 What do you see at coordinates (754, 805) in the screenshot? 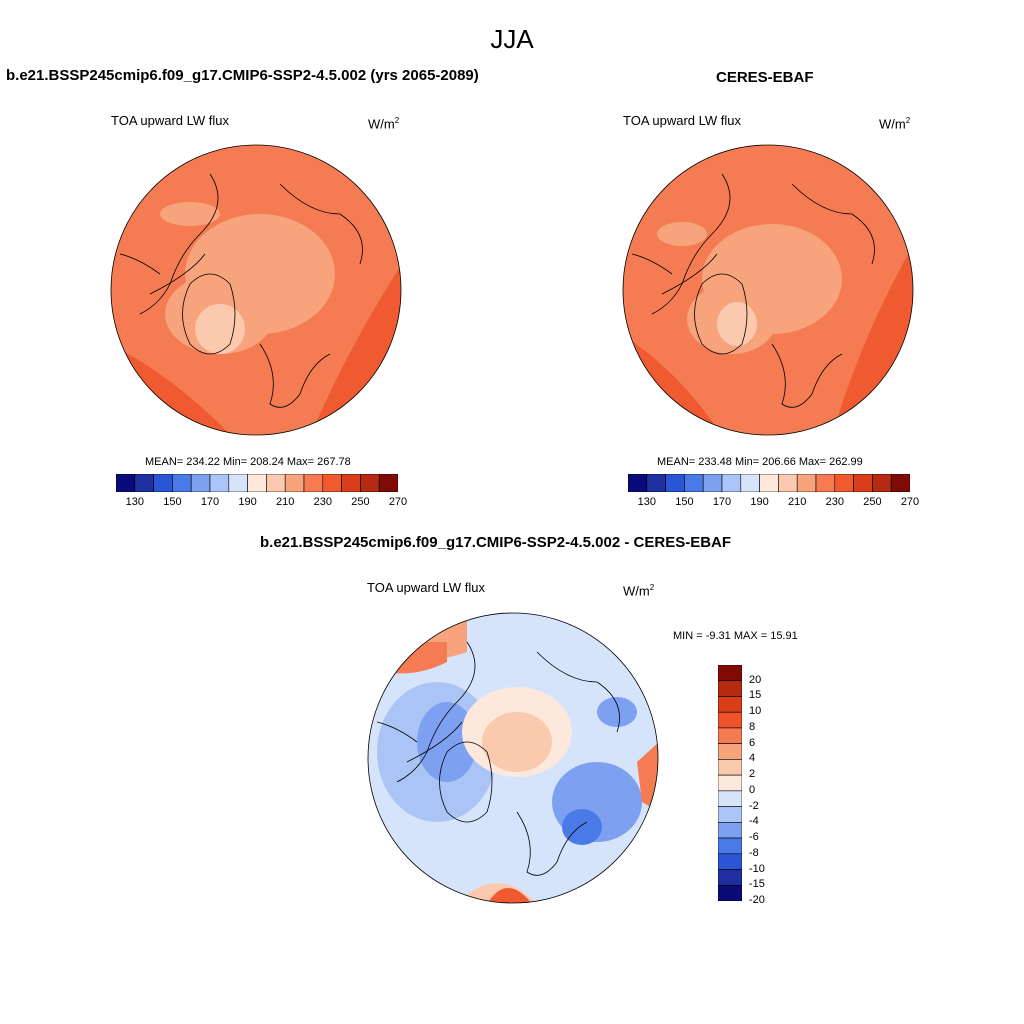
I see `colorbar-tick-label: -2` at bounding box center [754, 805].